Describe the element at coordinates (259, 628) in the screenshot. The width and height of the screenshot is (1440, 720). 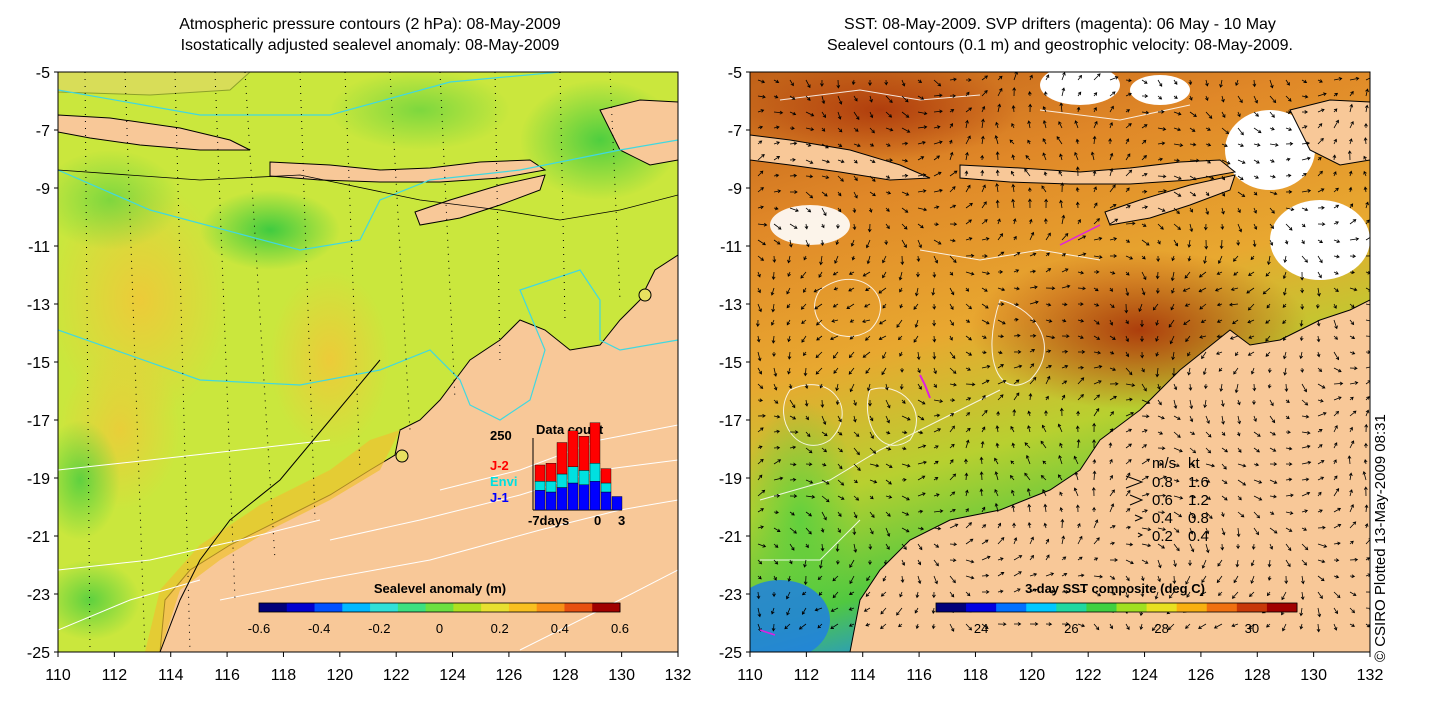
I see `left-colorbar-tick-label: -0.6` at that location.